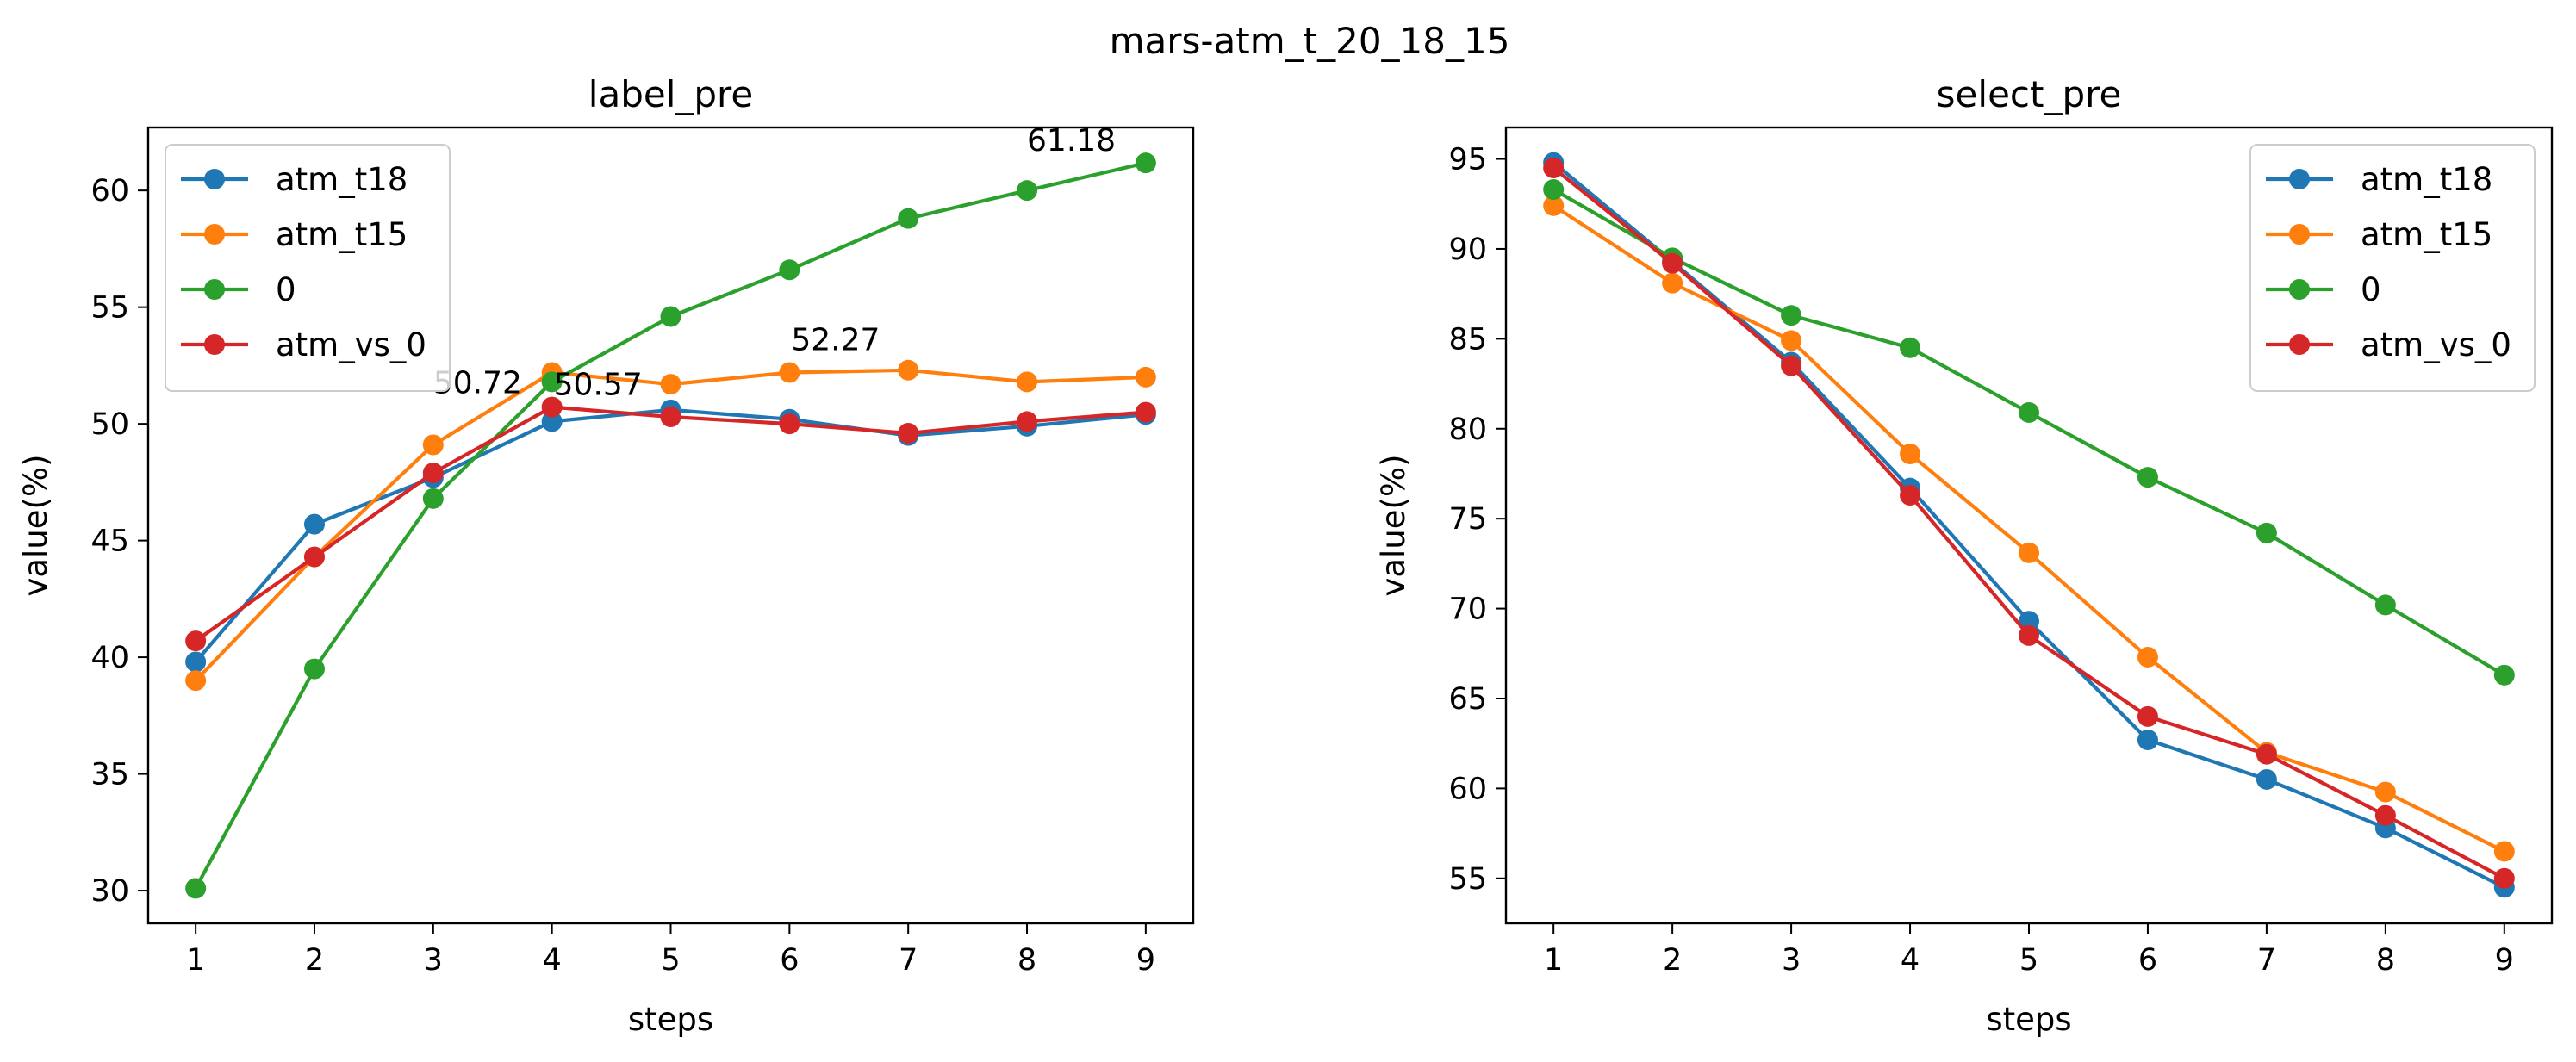  What do you see at coordinates (836, 340) in the screenshot?
I see `data-annotation: 52.27` at bounding box center [836, 340].